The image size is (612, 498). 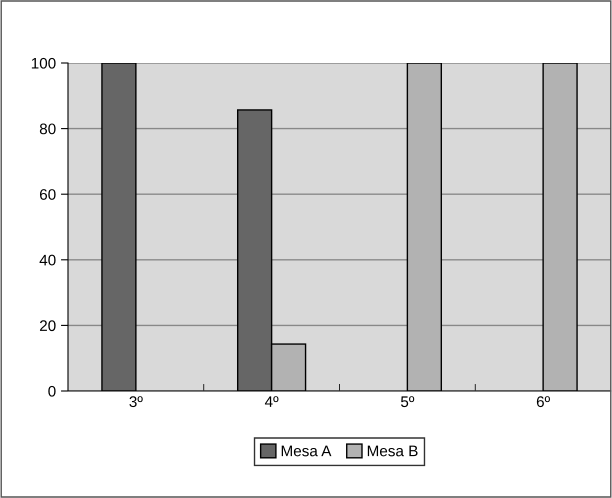 What do you see at coordinates (48, 128) in the screenshot?
I see `y-tick-label: 80` at bounding box center [48, 128].